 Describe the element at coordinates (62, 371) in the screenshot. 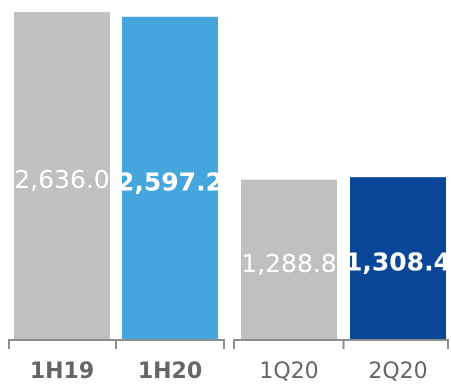

I see `x-tick-label-1h19: 1H19` at that location.